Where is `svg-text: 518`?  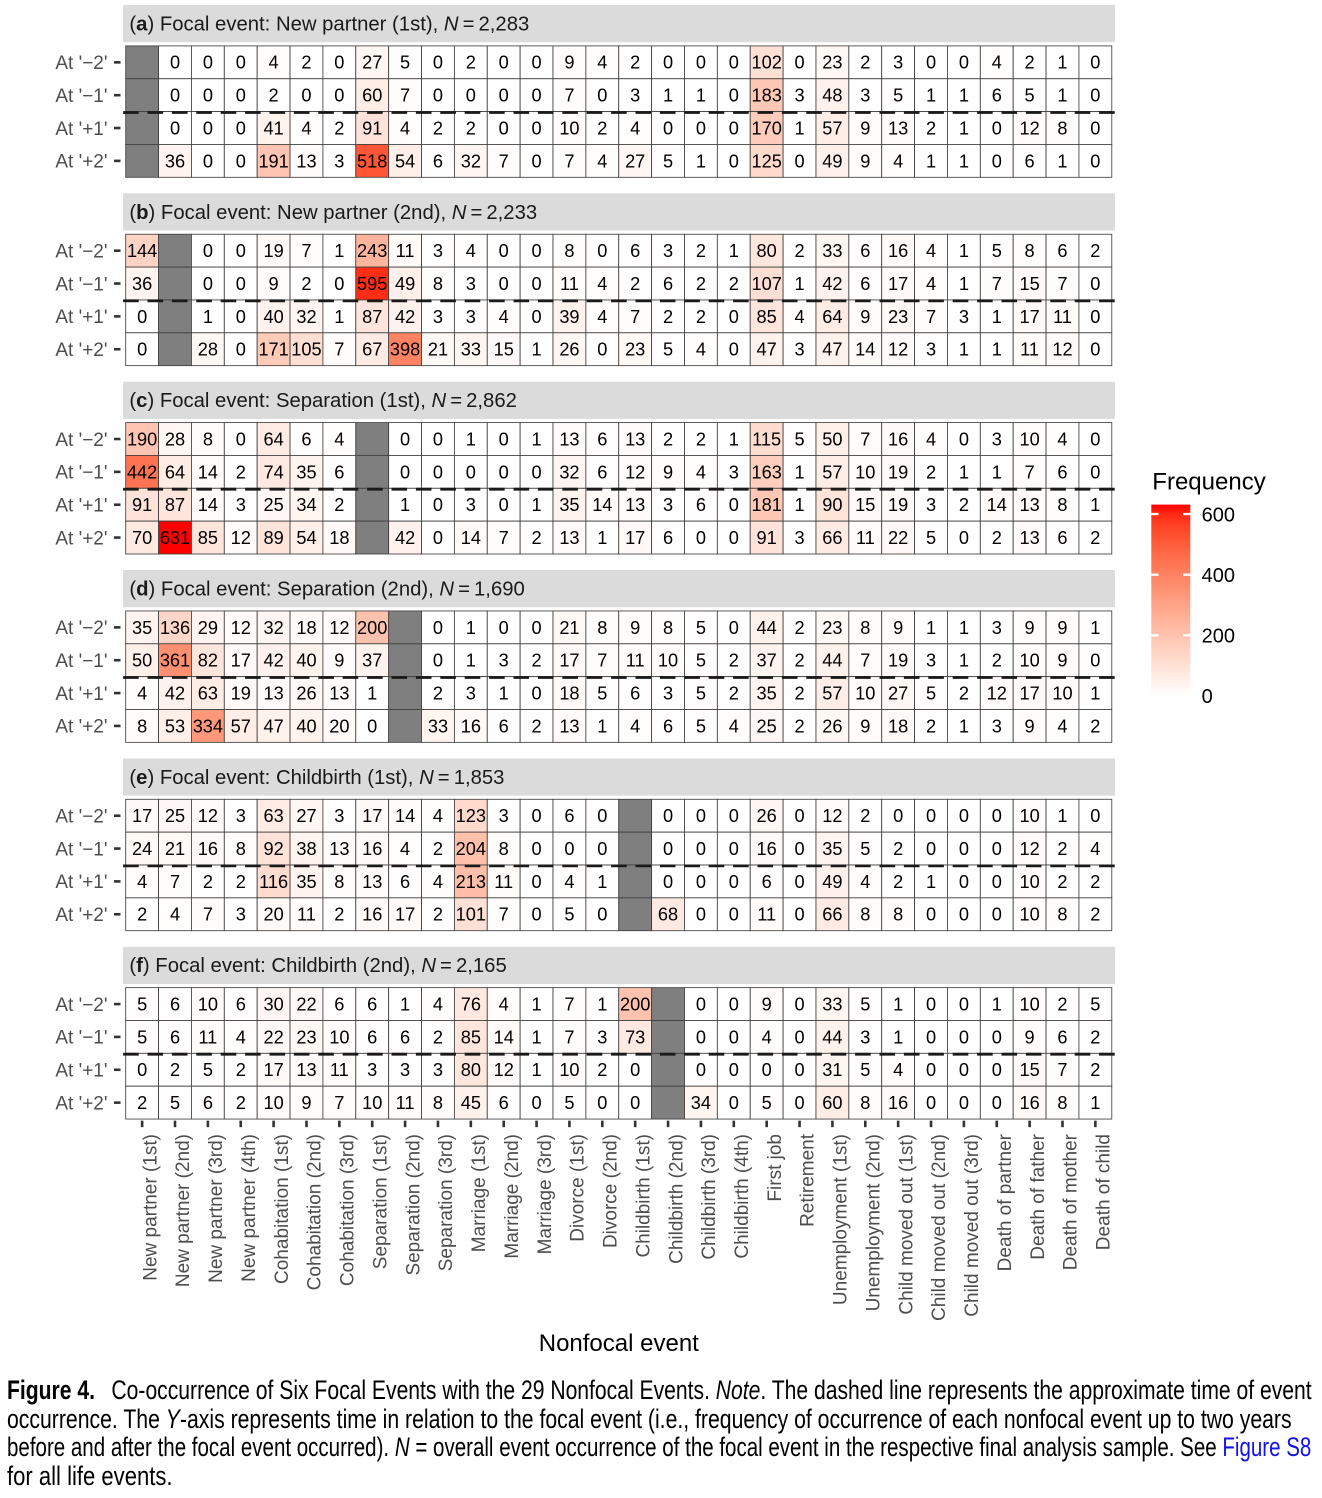
svg-text: 518 is located at coordinates (372, 161).